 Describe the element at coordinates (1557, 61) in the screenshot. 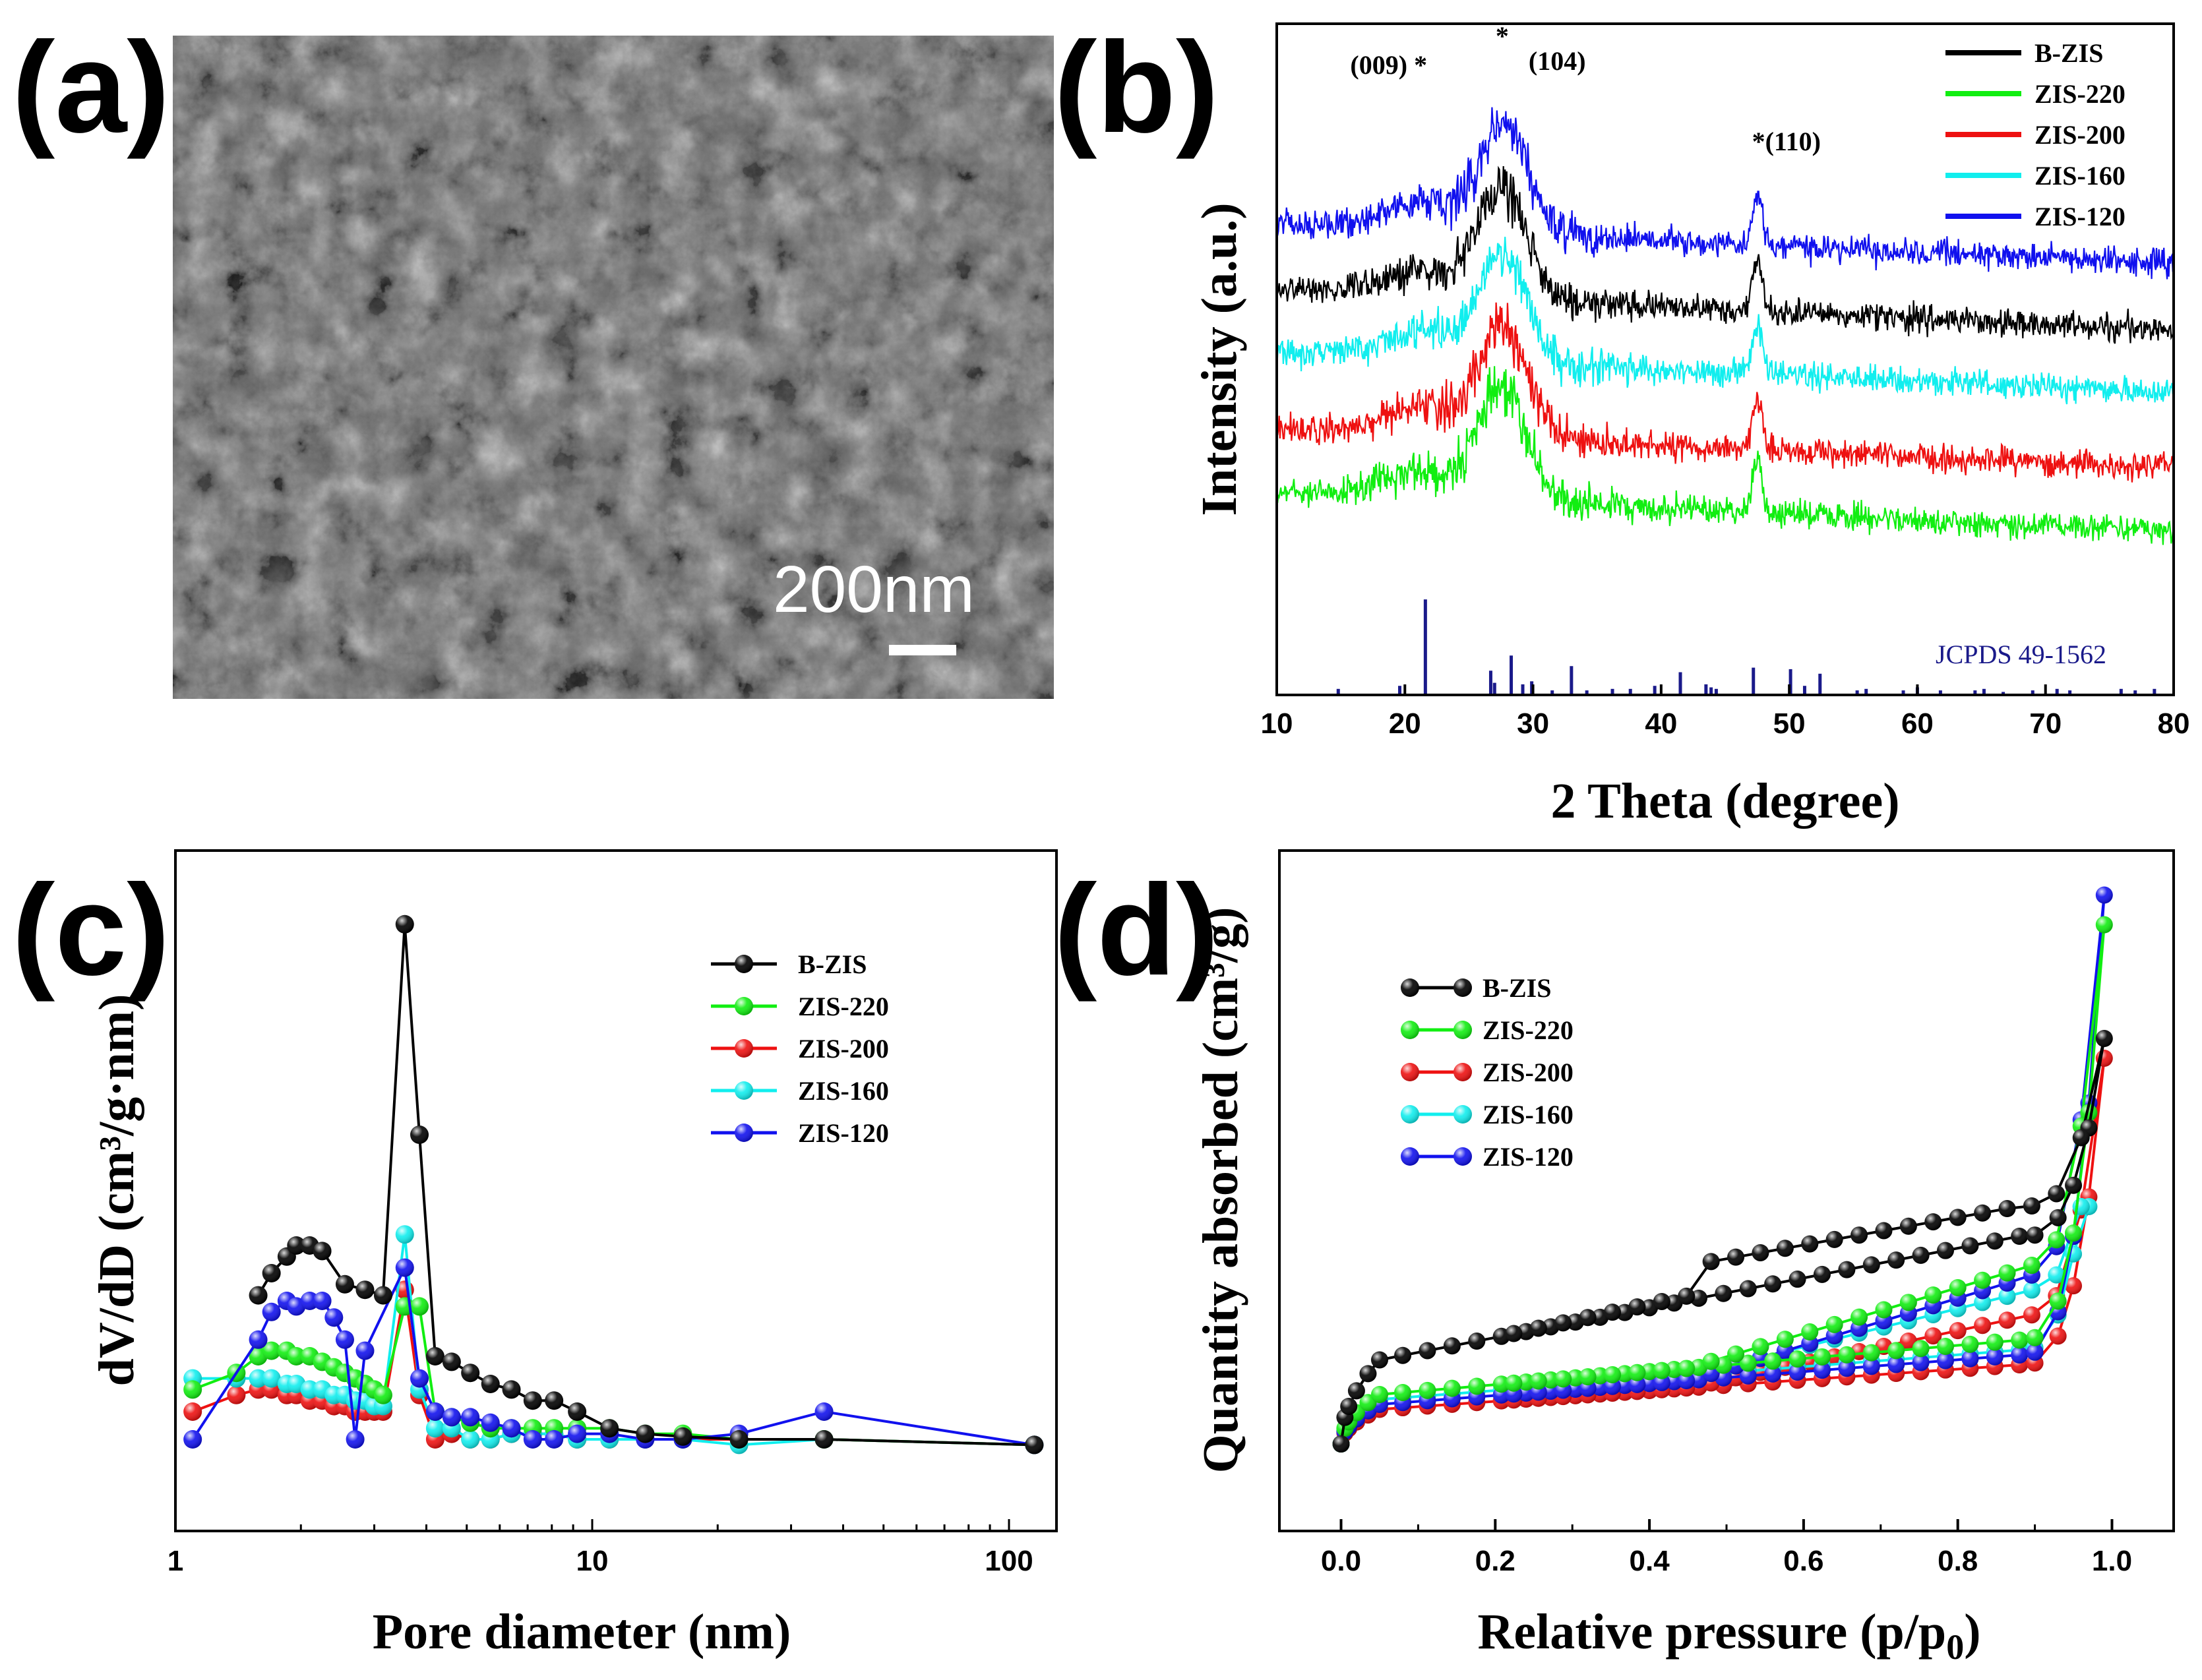

I see `peak-annotation: (104)` at that location.